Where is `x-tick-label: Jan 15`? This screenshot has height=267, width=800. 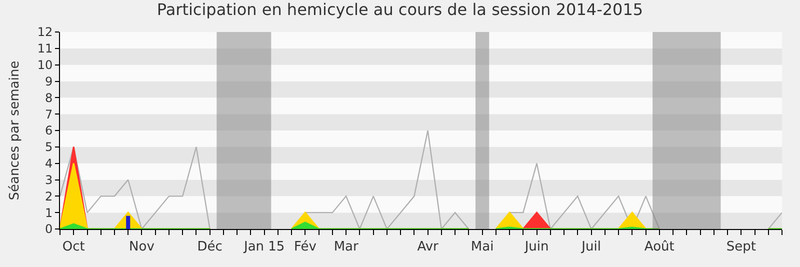
x-tick-label: Jan 15 is located at coordinates (263, 247).